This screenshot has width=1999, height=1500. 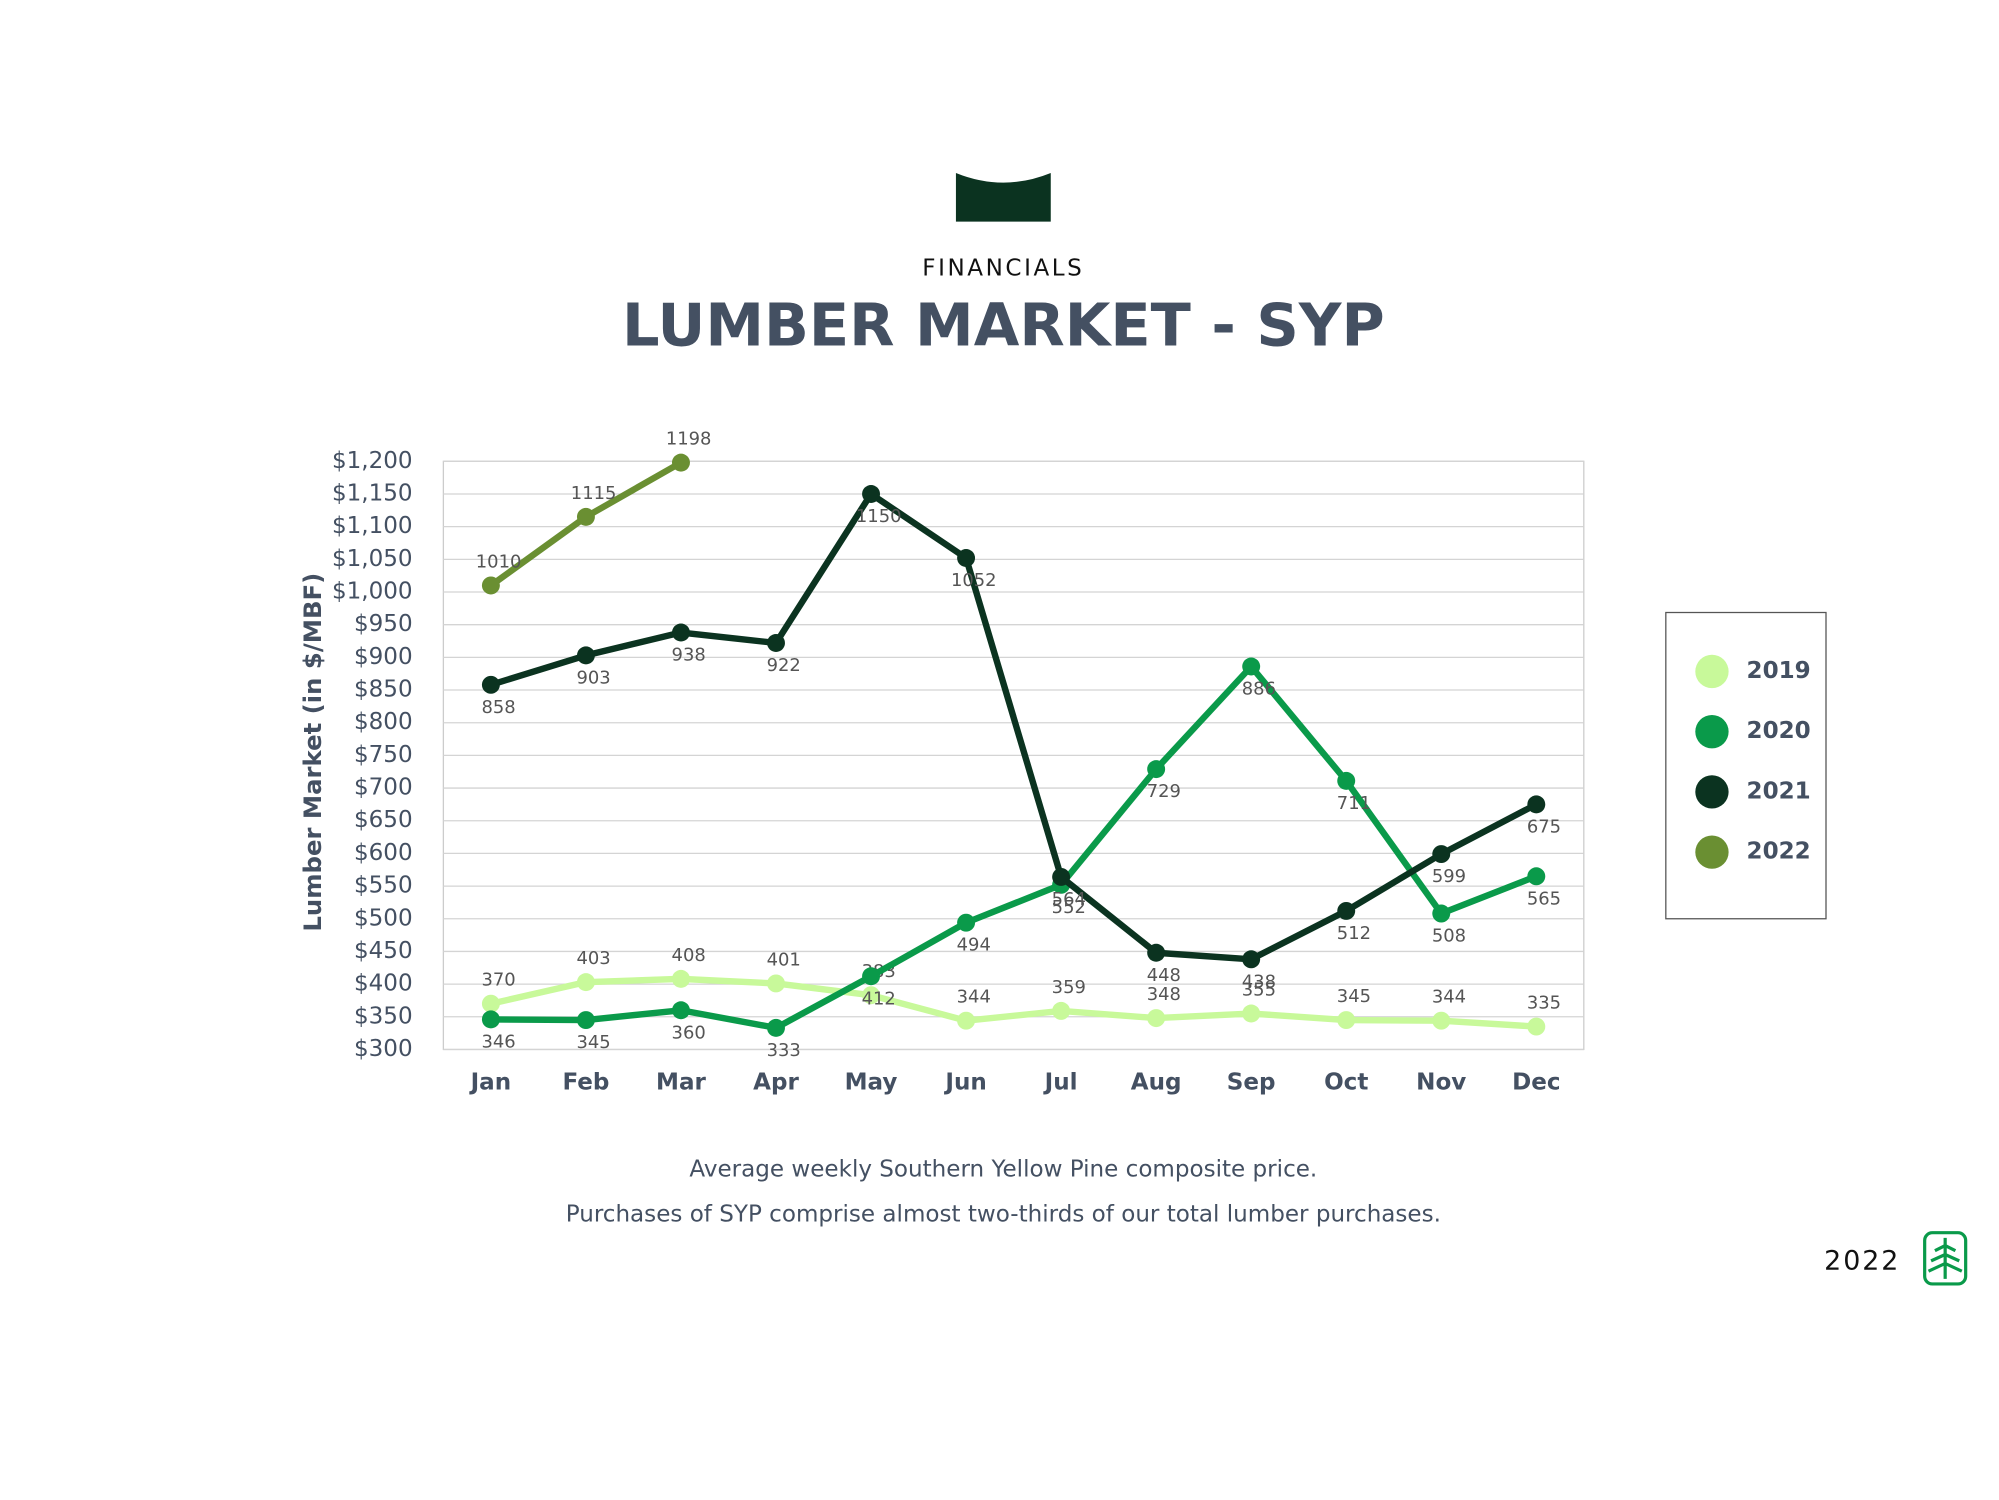 I want to click on data-label: 408, so click(x=689, y=955).